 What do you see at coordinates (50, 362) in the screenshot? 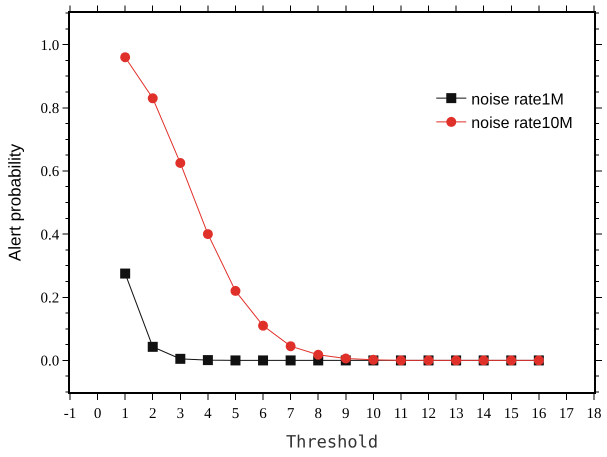
I see `y-tick-label: 0.0` at bounding box center [50, 362].